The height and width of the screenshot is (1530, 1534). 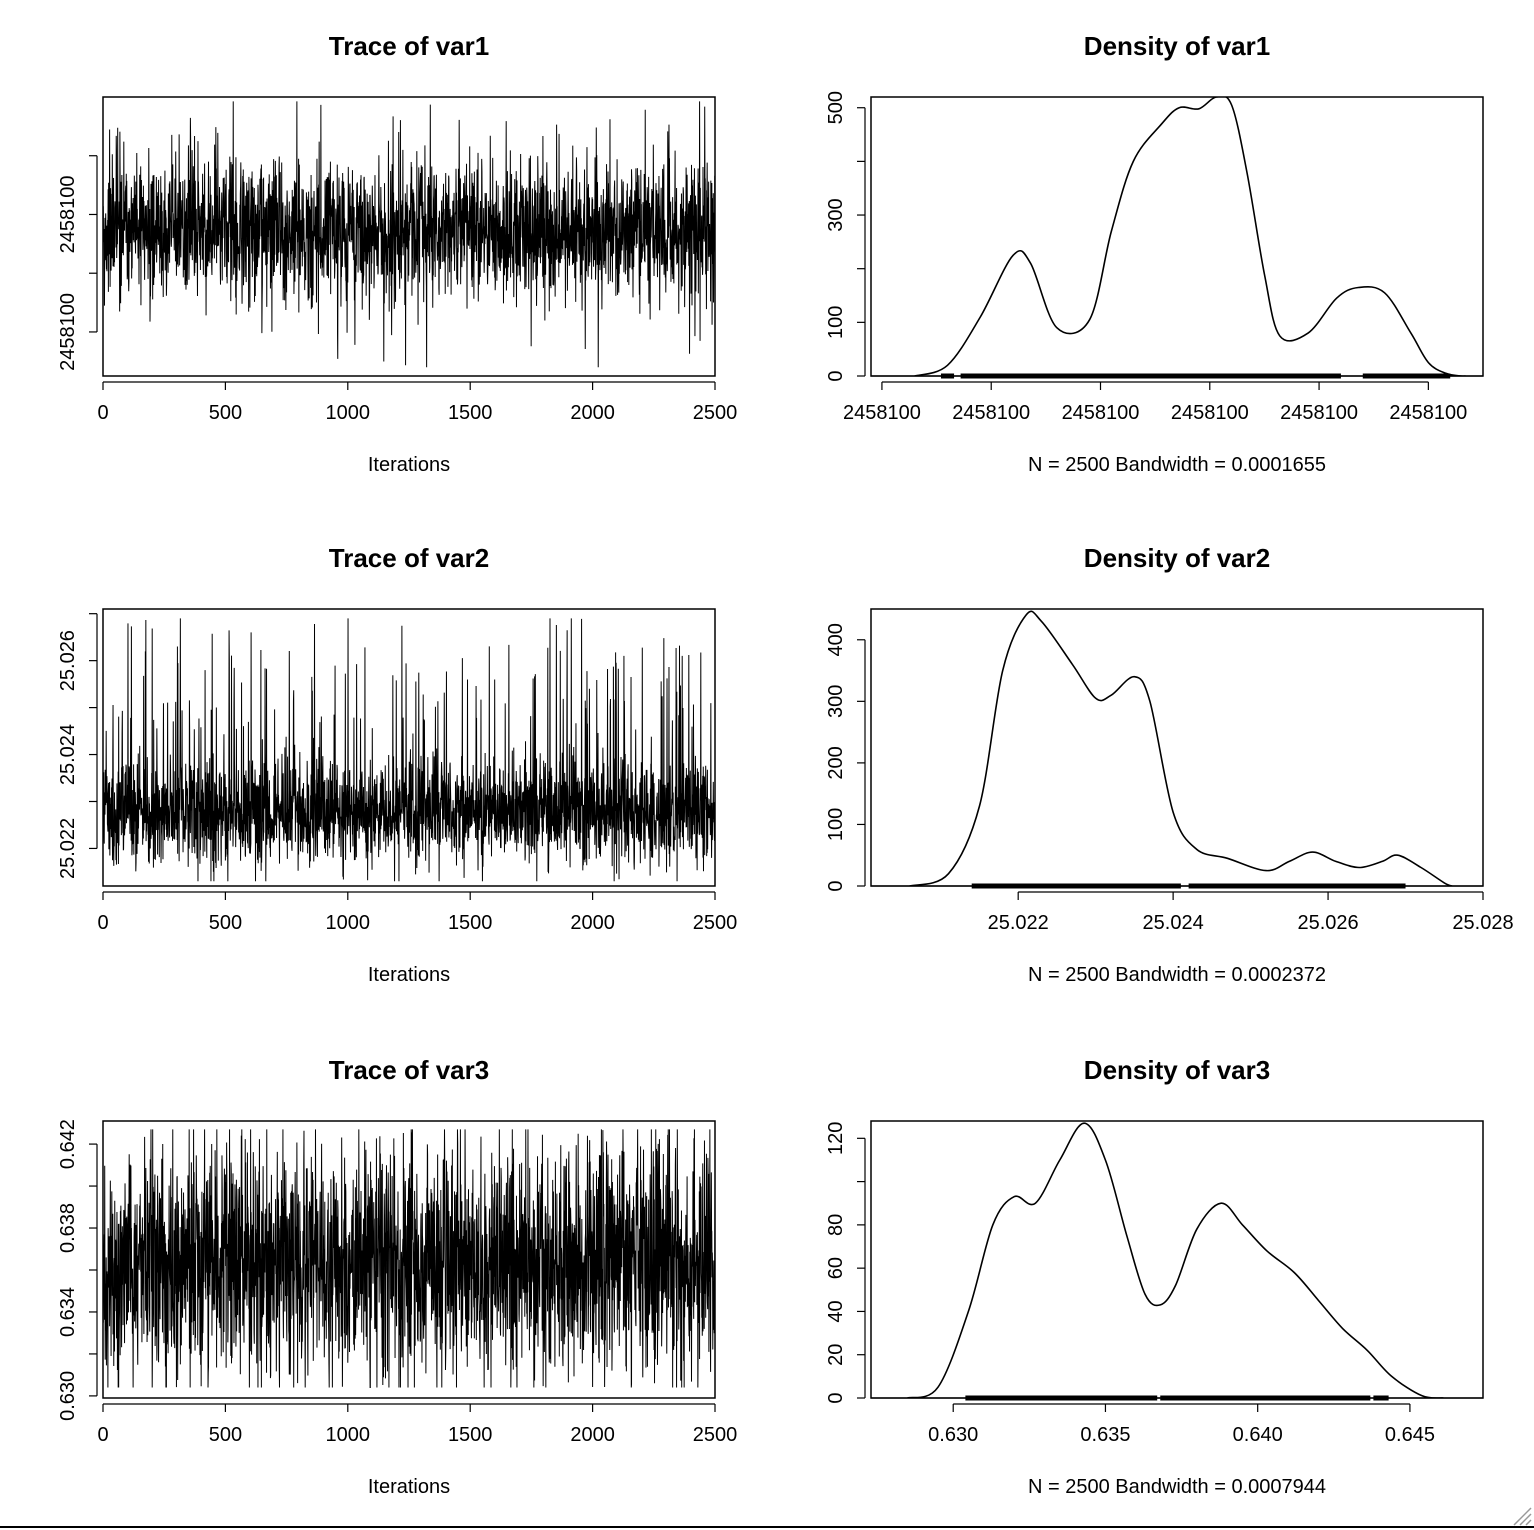 I want to click on resize-grip-icon, so click(x=1521, y=1515).